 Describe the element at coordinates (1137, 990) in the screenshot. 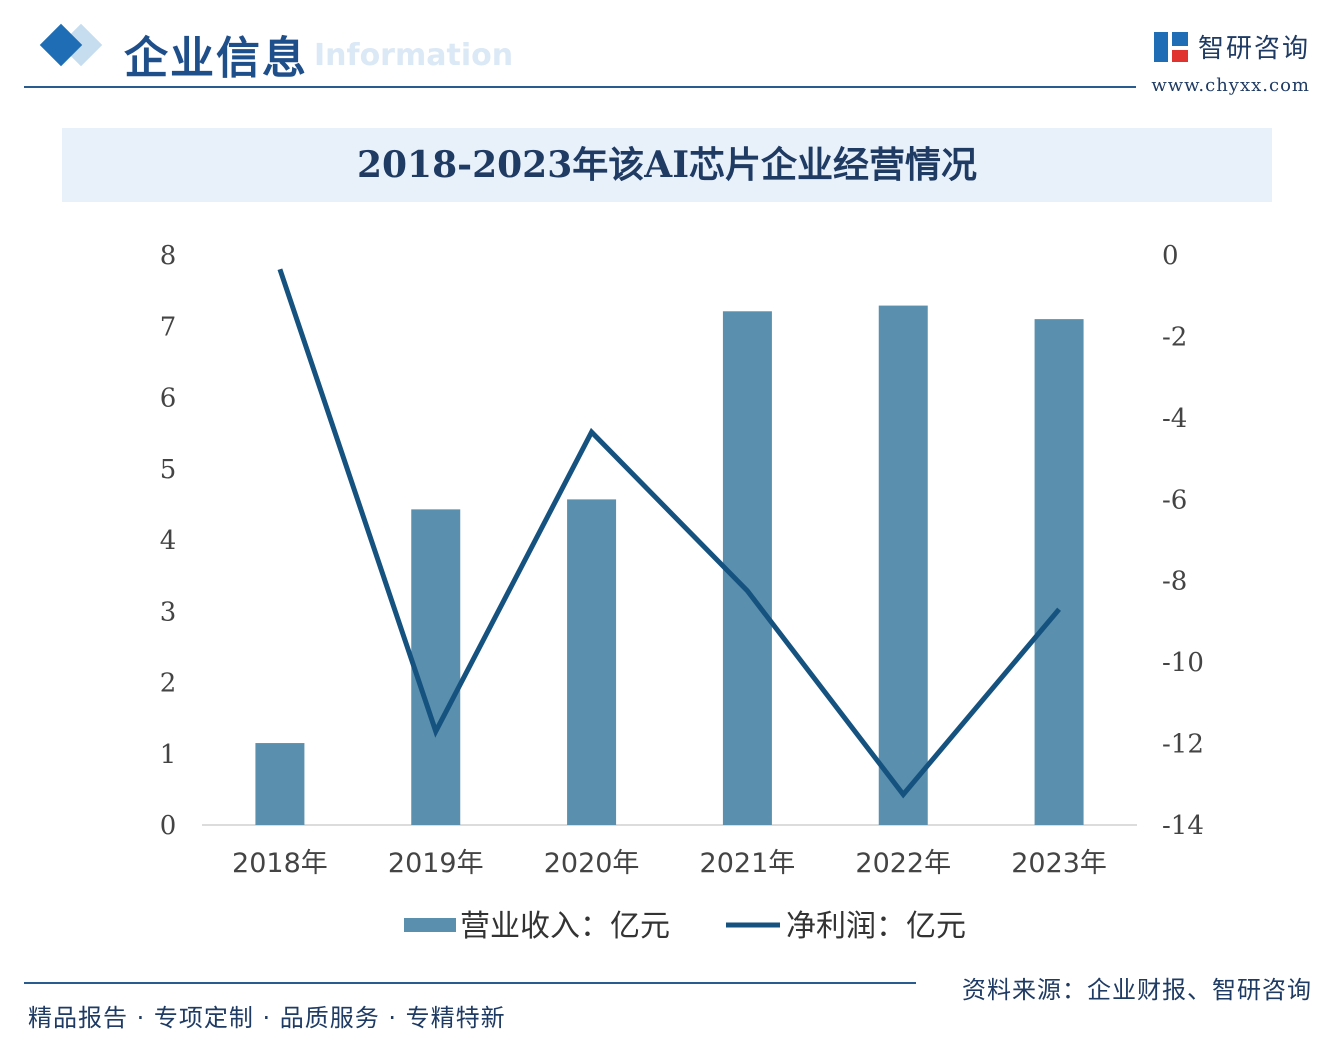

I see `source-note: 资料来源：企业财报、智研咨询` at that location.